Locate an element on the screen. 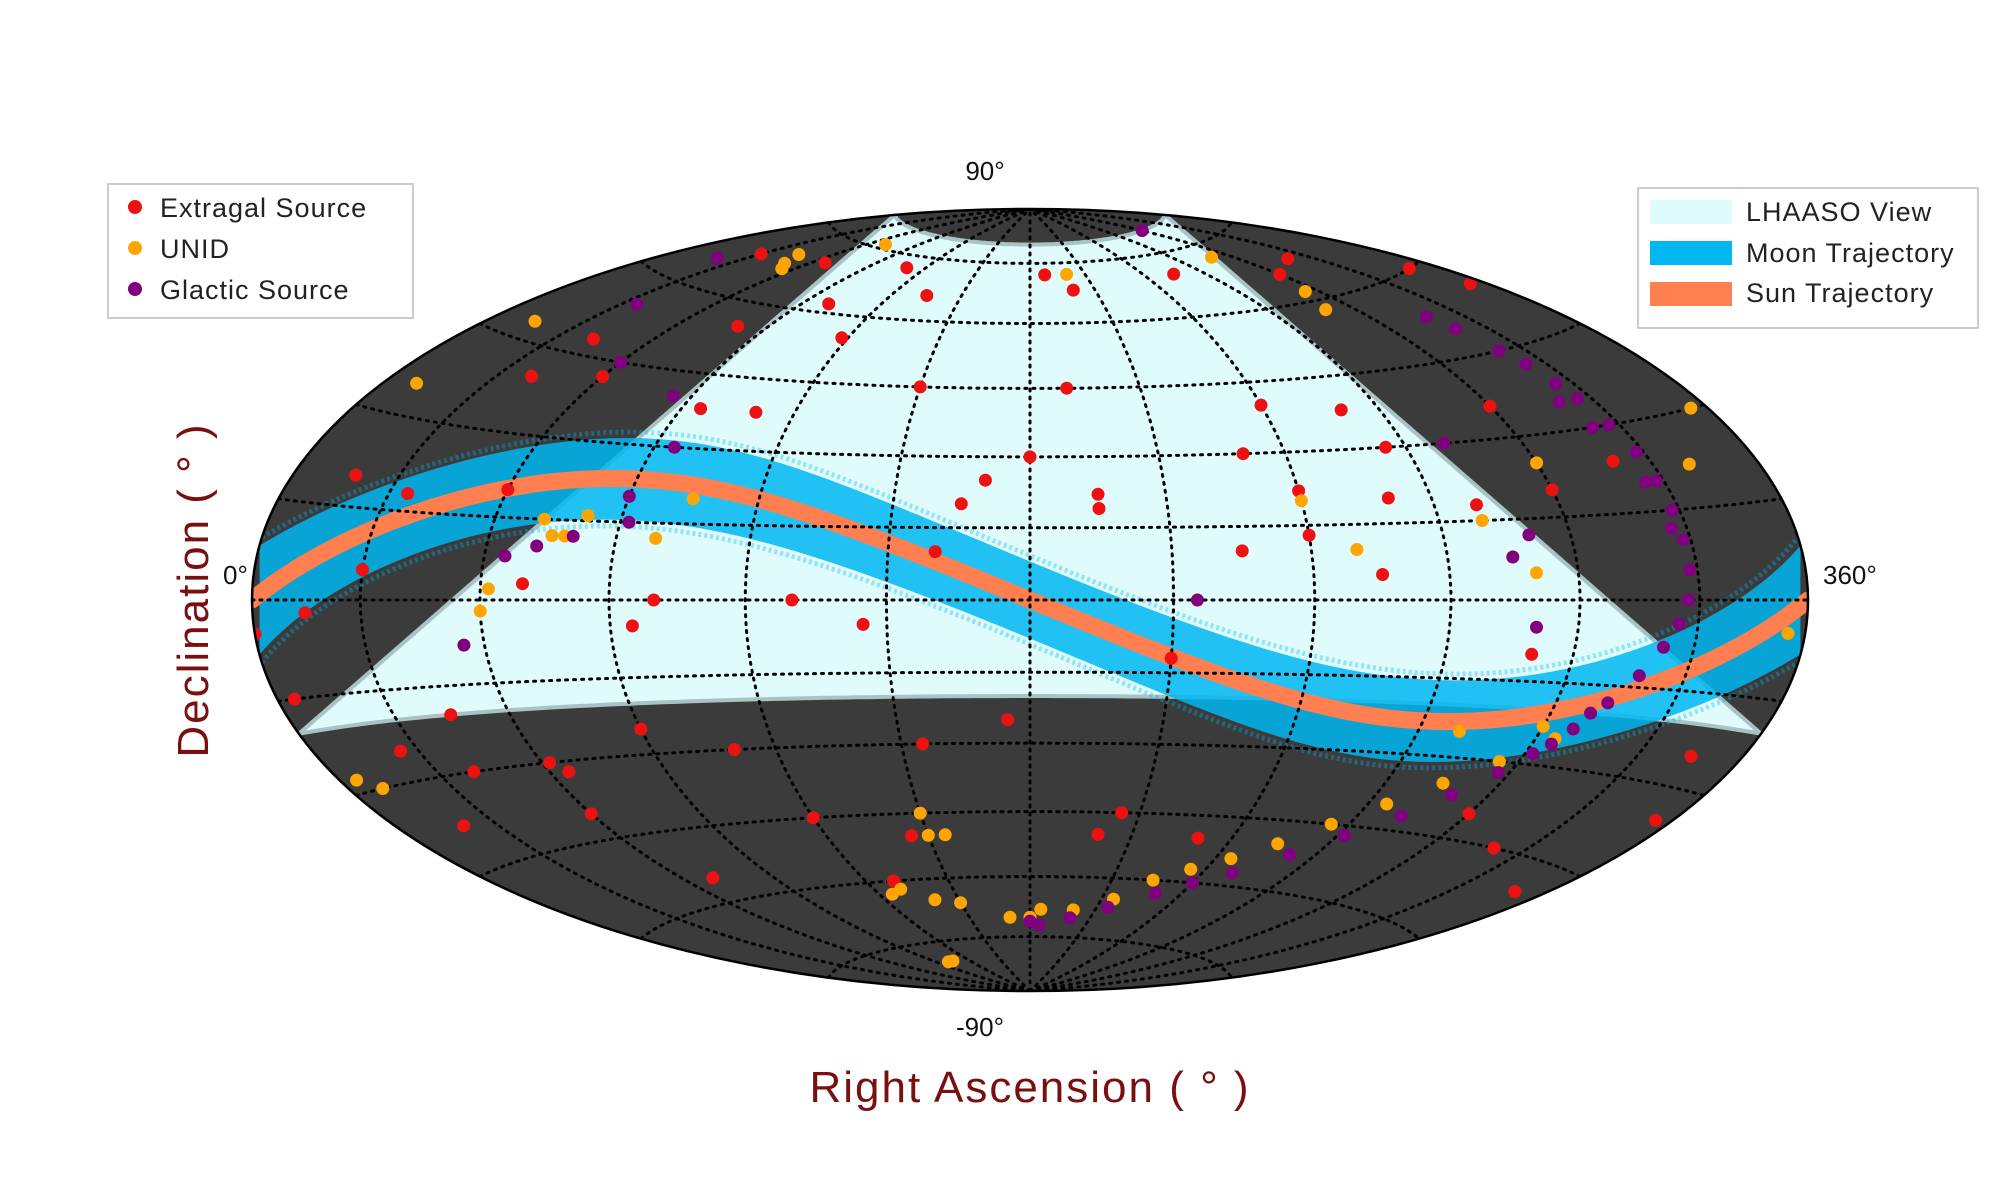 The image size is (2000, 1200). legend-label-unid: UNID is located at coordinates (195, 249).